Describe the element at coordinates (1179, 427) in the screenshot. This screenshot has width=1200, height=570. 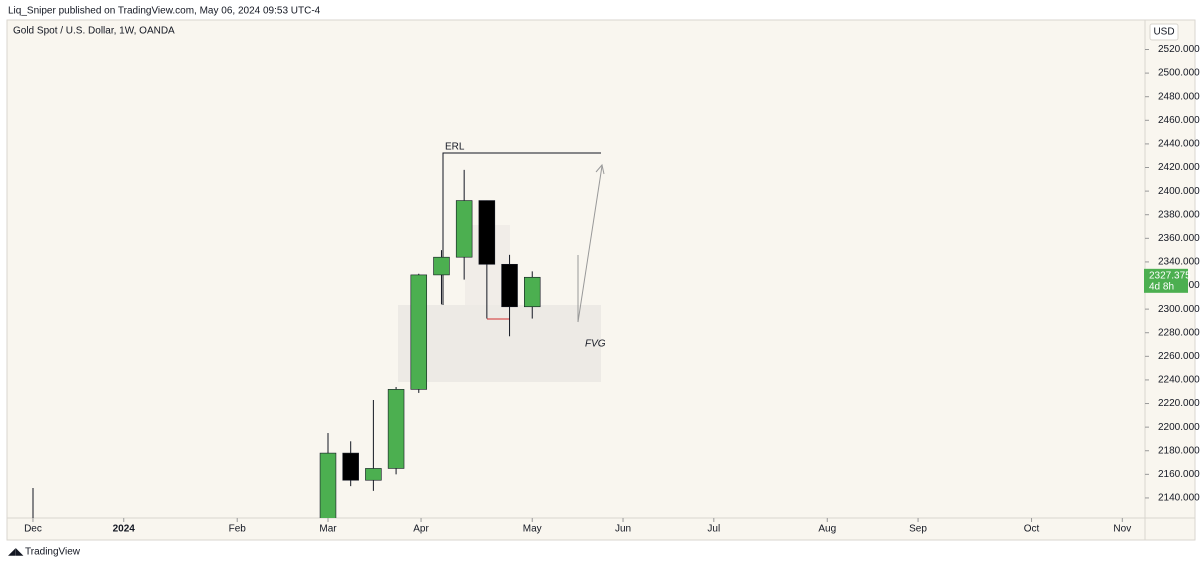
I see `y-tick-label: 2200.000` at that location.